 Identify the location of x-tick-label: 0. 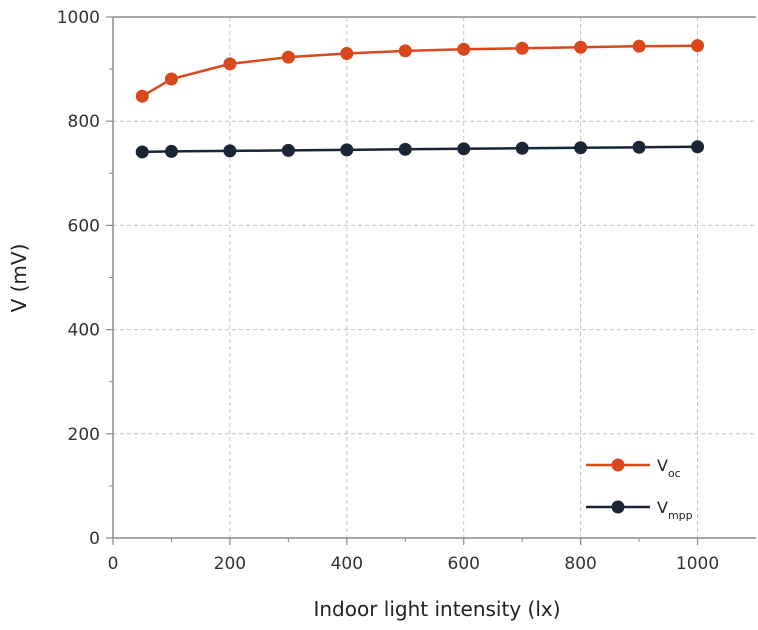
(113, 564).